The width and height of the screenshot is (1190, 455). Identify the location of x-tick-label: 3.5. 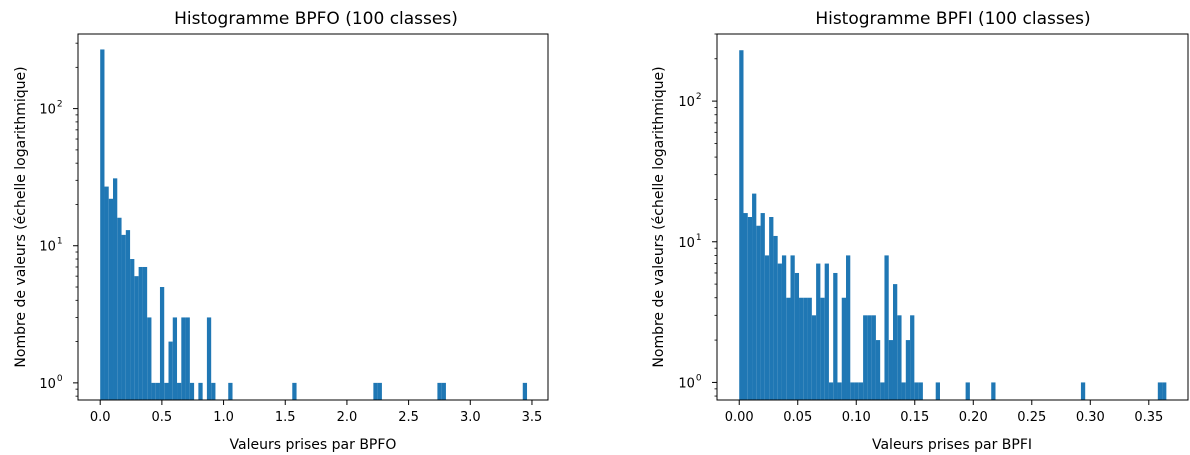
(532, 417).